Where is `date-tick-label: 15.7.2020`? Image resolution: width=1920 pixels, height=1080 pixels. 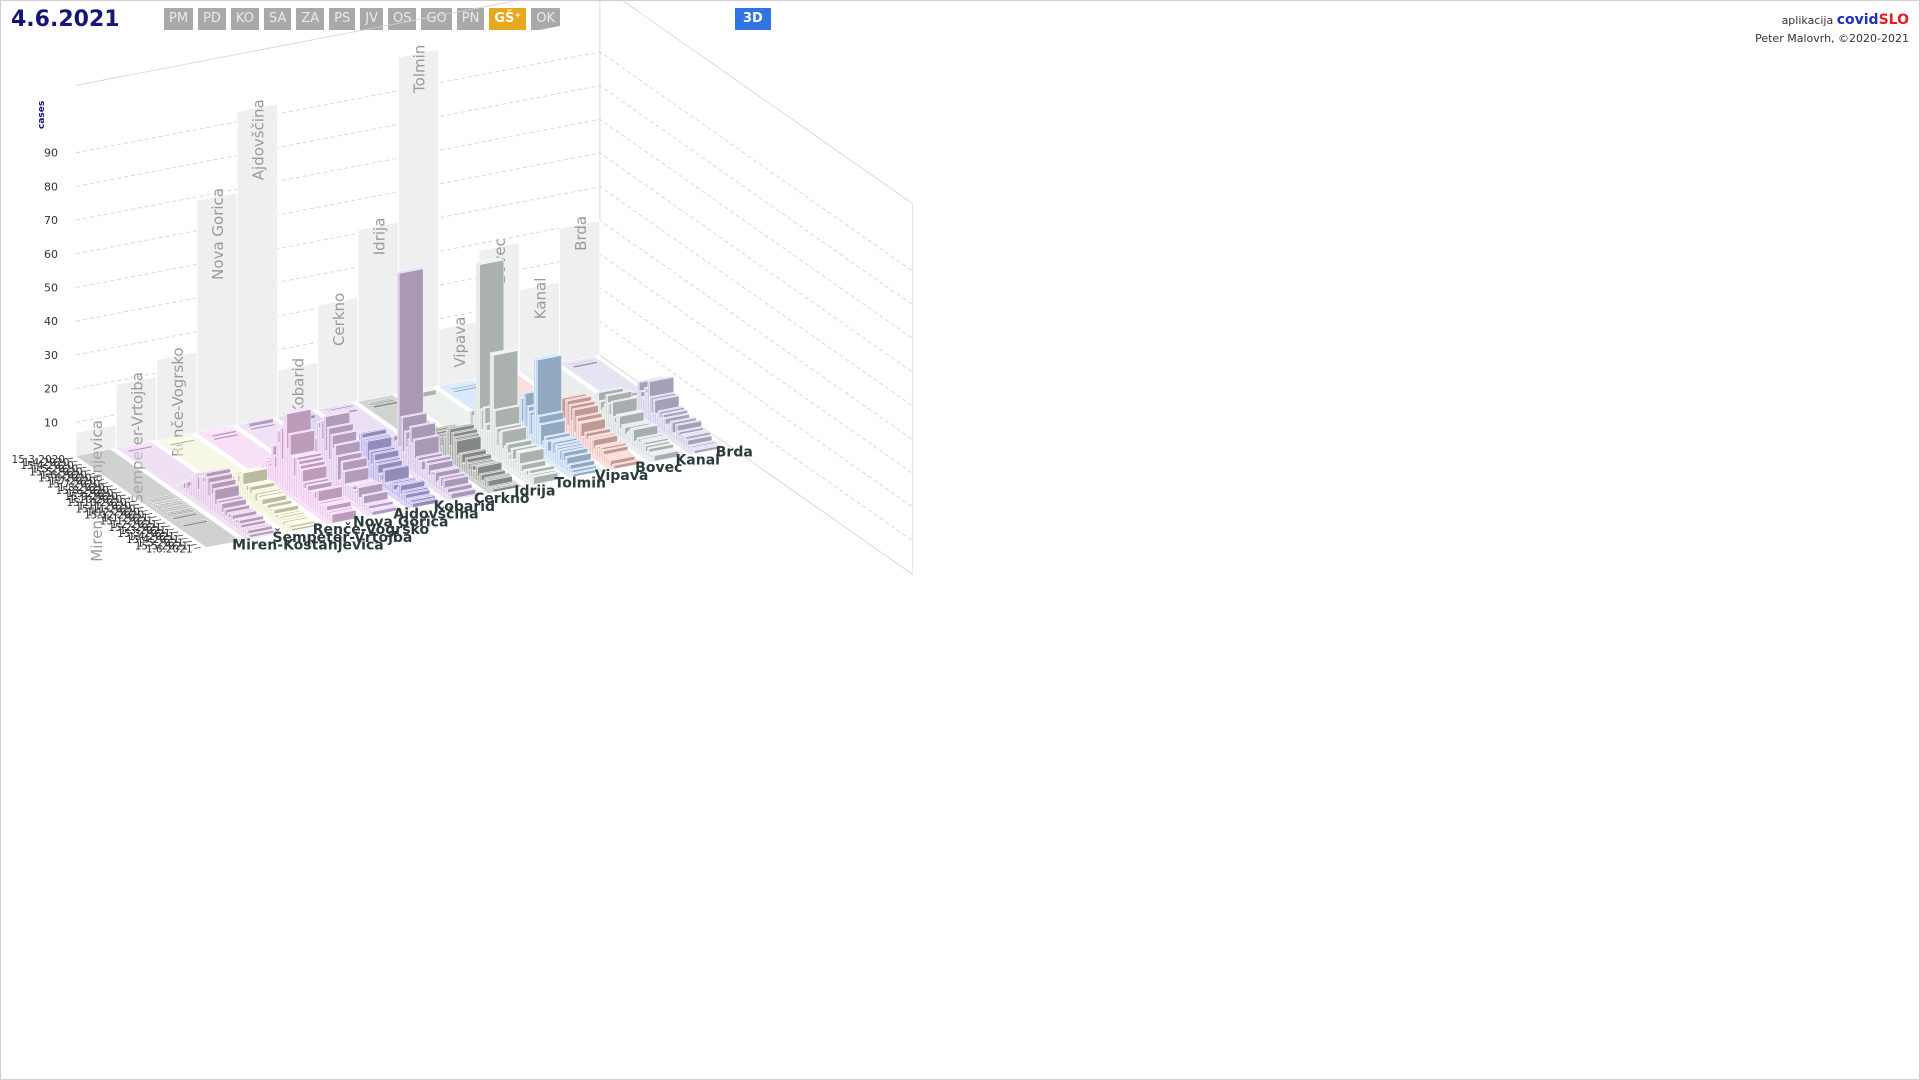 date-tick-label: 15.7.2020 is located at coordinates (73, 485).